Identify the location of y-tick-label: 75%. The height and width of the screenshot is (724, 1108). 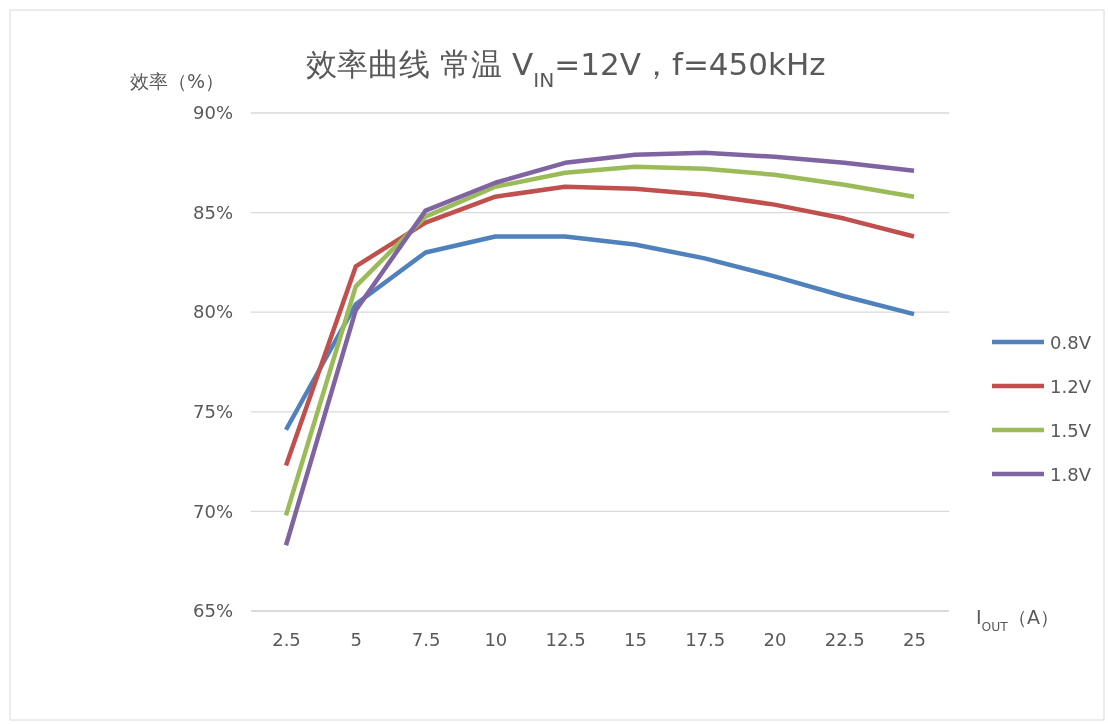
(212, 412).